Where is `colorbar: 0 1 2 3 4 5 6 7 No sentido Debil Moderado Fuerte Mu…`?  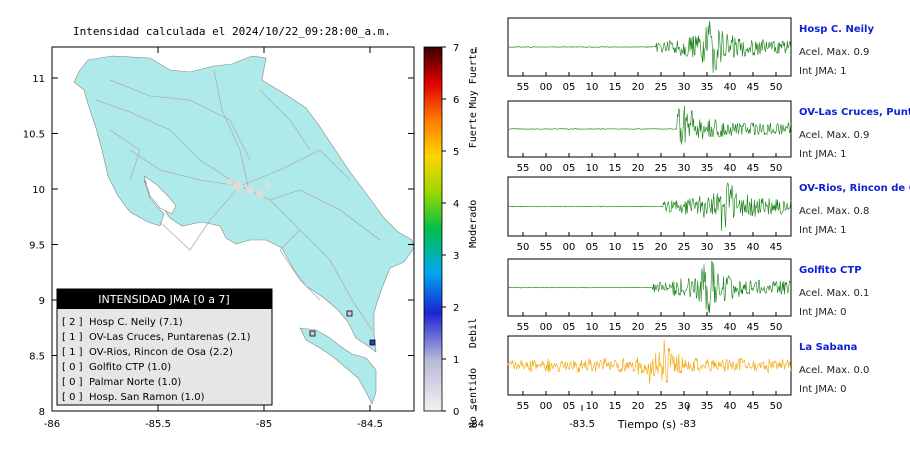 colorbar: 0 1 2 3 4 5 6 7 No sentido Debil Moderado Fuerte Mu… is located at coordinates (451, 235).